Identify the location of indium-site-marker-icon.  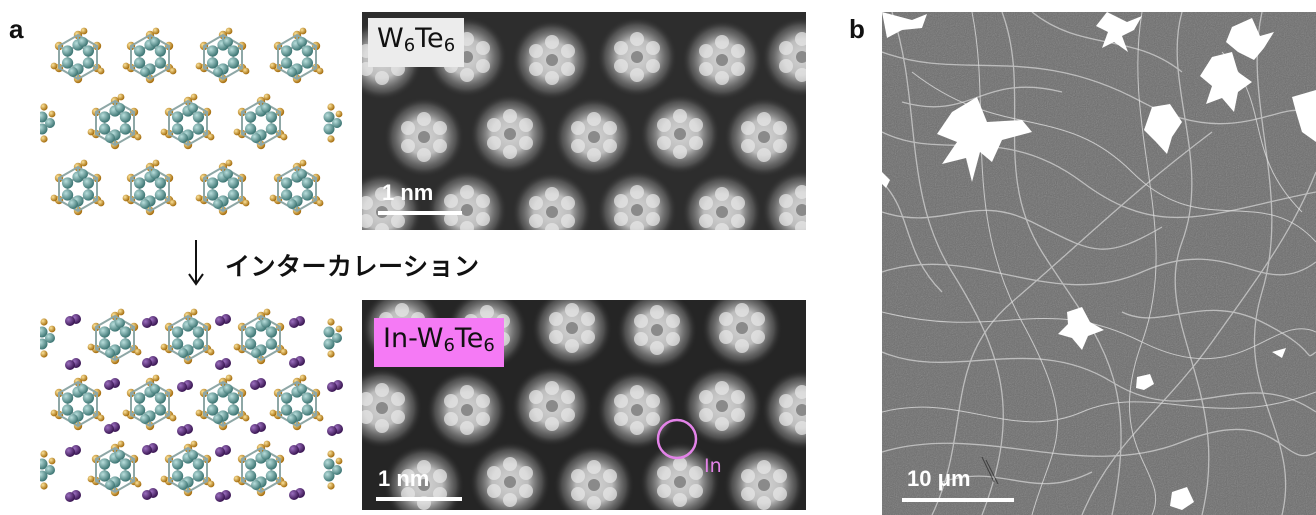
(677, 439).